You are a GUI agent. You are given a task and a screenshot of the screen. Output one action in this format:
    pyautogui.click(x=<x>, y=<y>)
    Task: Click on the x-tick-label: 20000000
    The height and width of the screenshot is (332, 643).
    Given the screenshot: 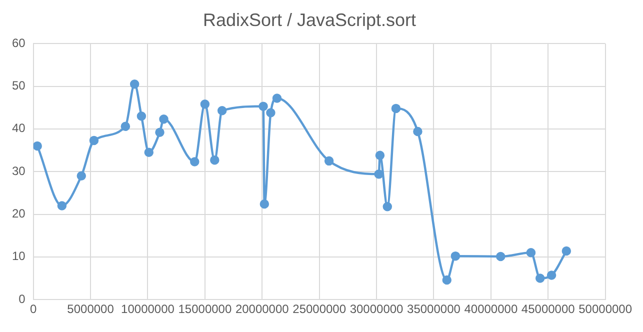 What is the action you would take?
    pyautogui.click(x=262, y=309)
    